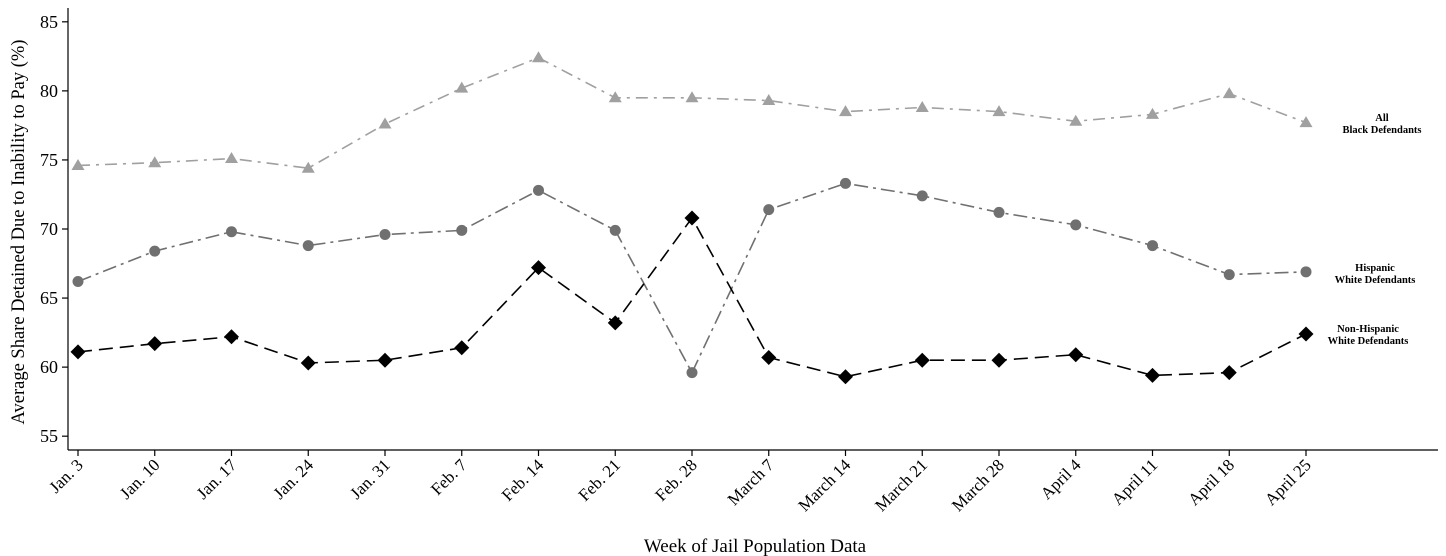  I want to click on x-tick-label: Jan. 10, so click(139, 478).